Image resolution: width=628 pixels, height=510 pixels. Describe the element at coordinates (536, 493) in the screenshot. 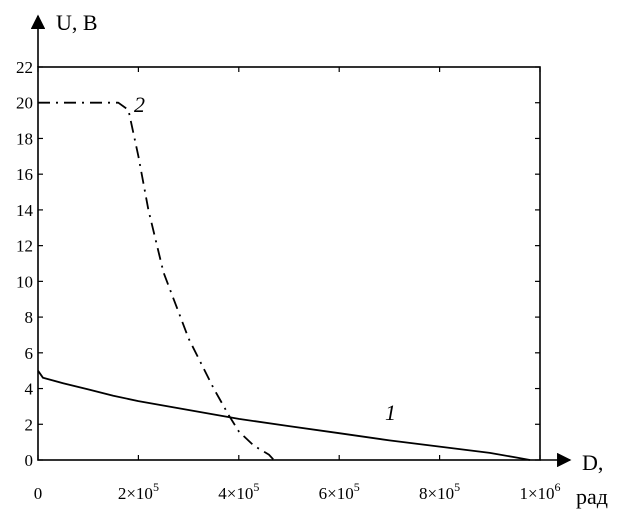

I see `x-tick-label-base: 1×10` at that location.